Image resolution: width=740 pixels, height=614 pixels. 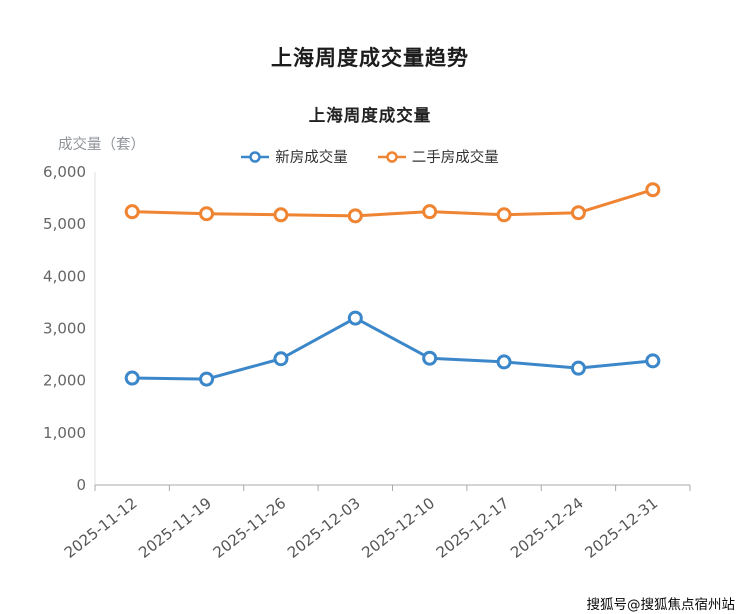 I want to click on legend-item-二手房成交量: 二手房成交量, so click(x=438, y=156).